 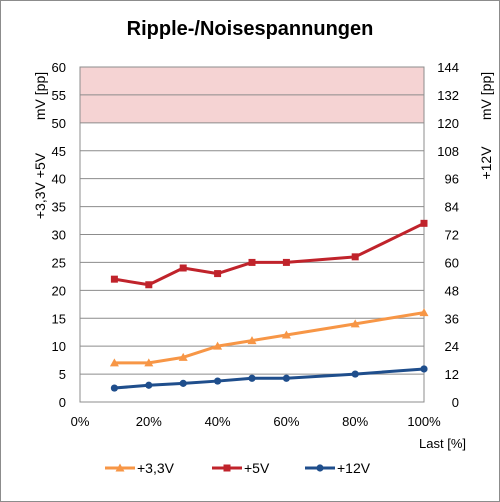 I want to click on y-right-tick-label: 36, so click(x=452, y=318).